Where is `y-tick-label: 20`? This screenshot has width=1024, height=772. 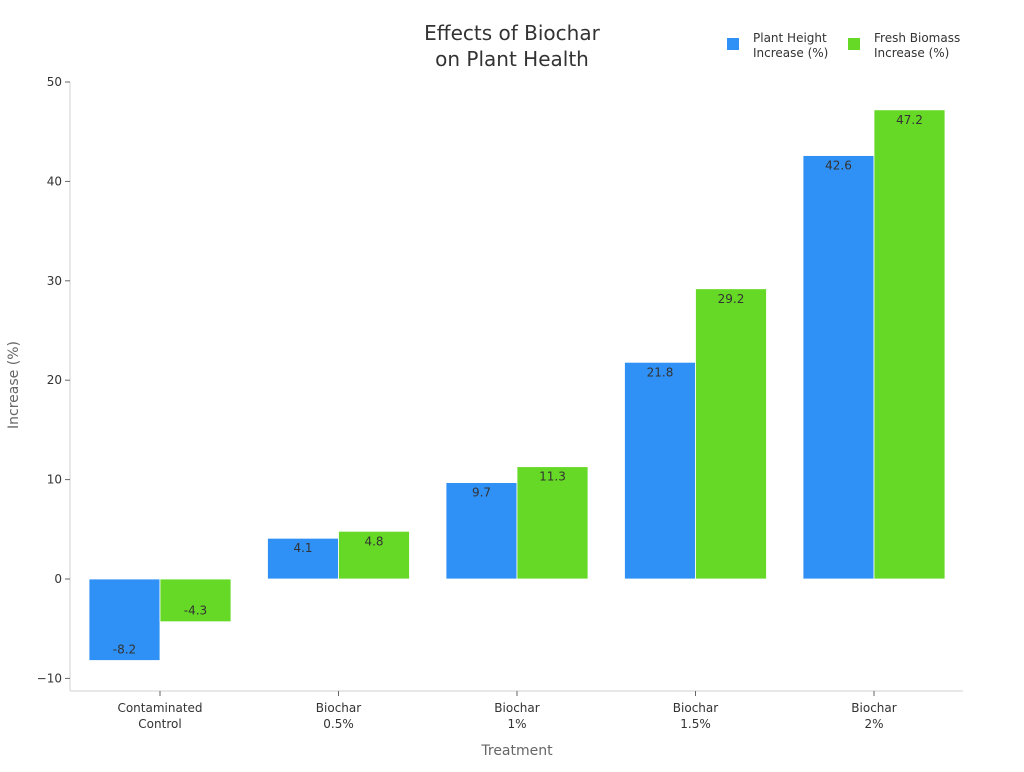 y-tick-label: 20 is located at coordinates (54, 380).